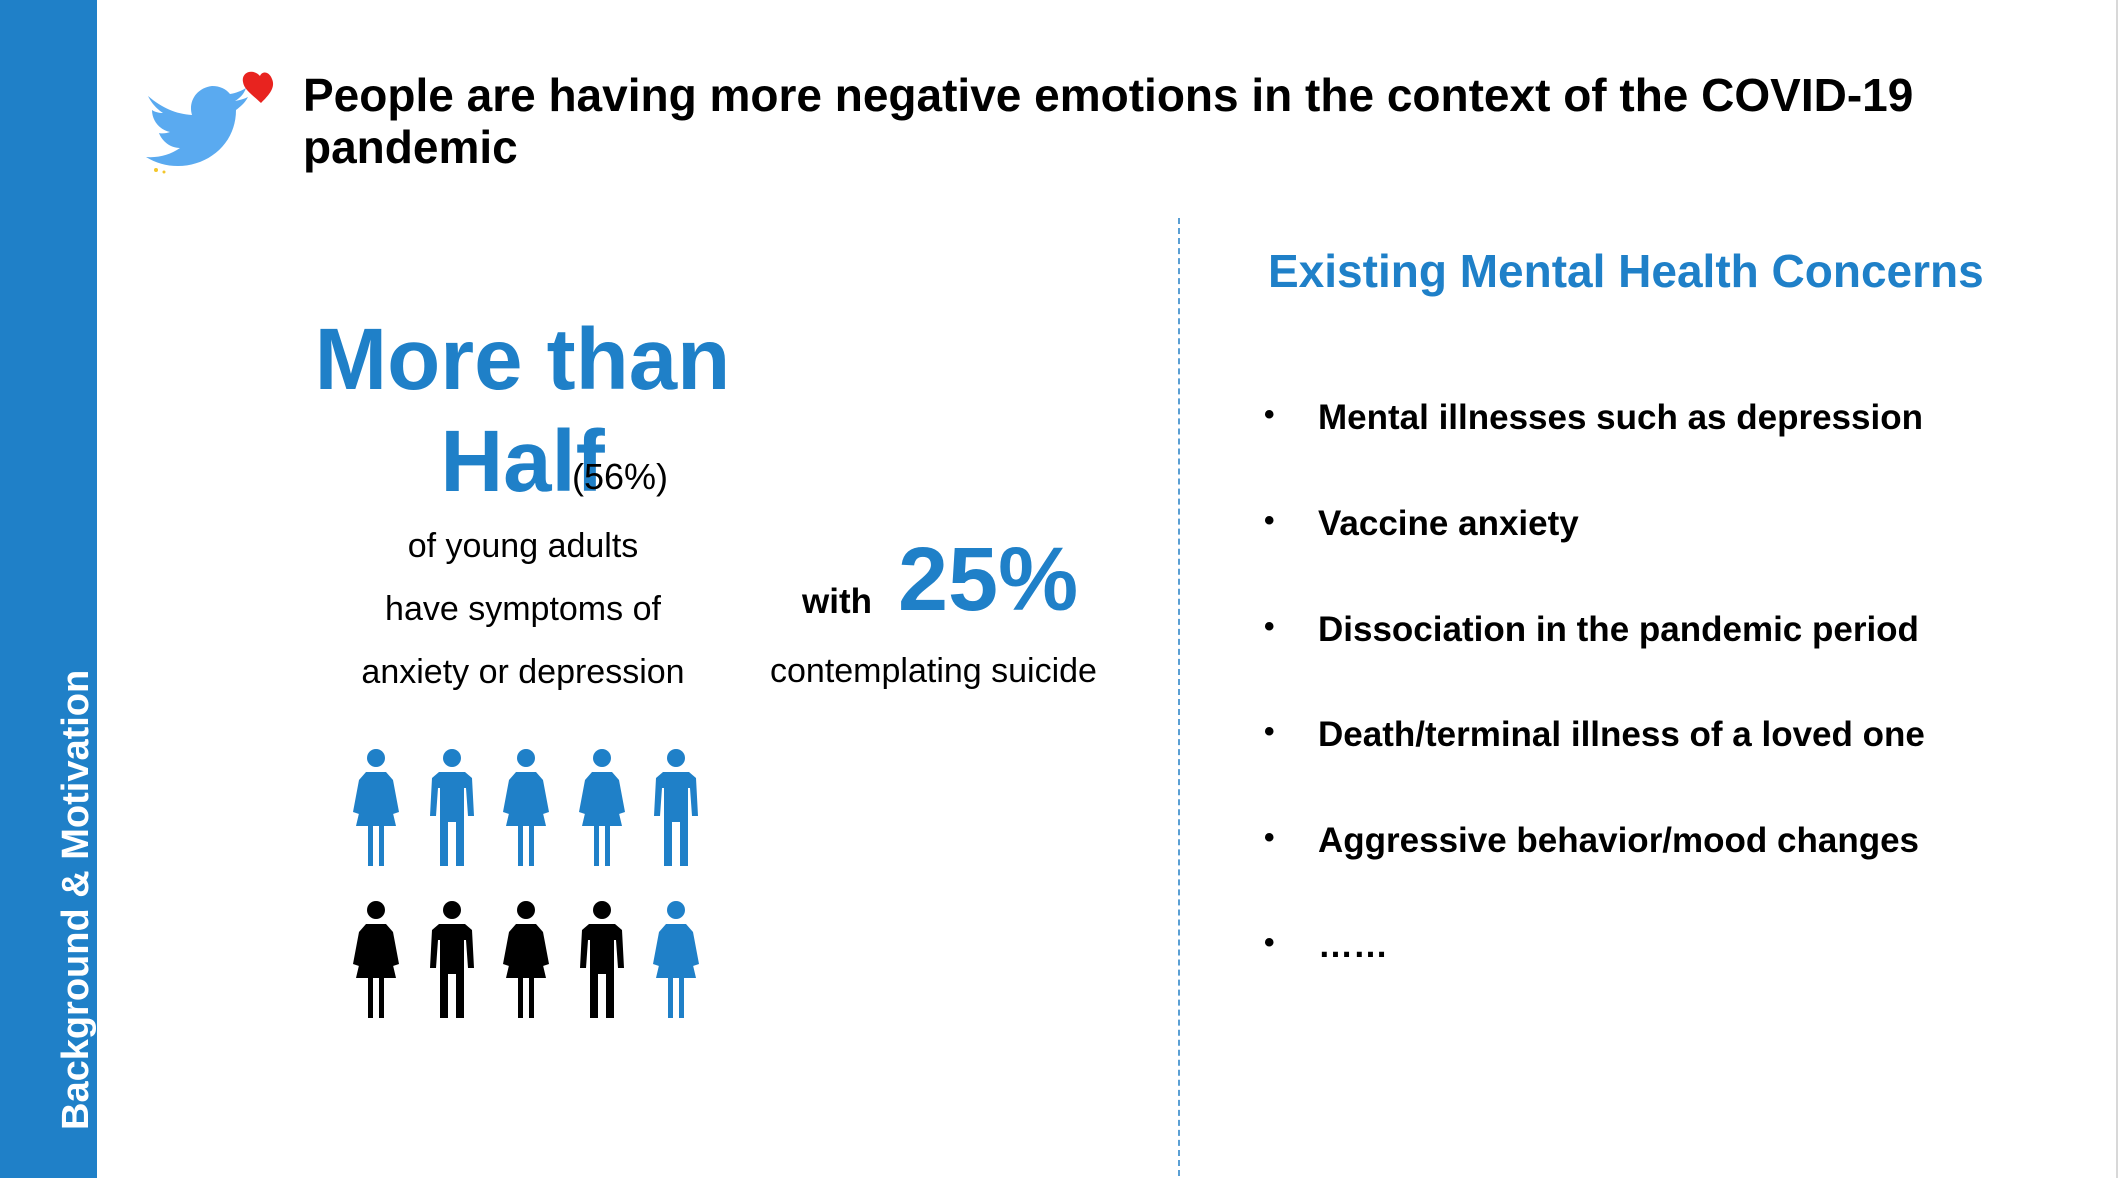  Describe the element at coordinates (1179, 697) in the screenshot. I see `column-divider` at that location.